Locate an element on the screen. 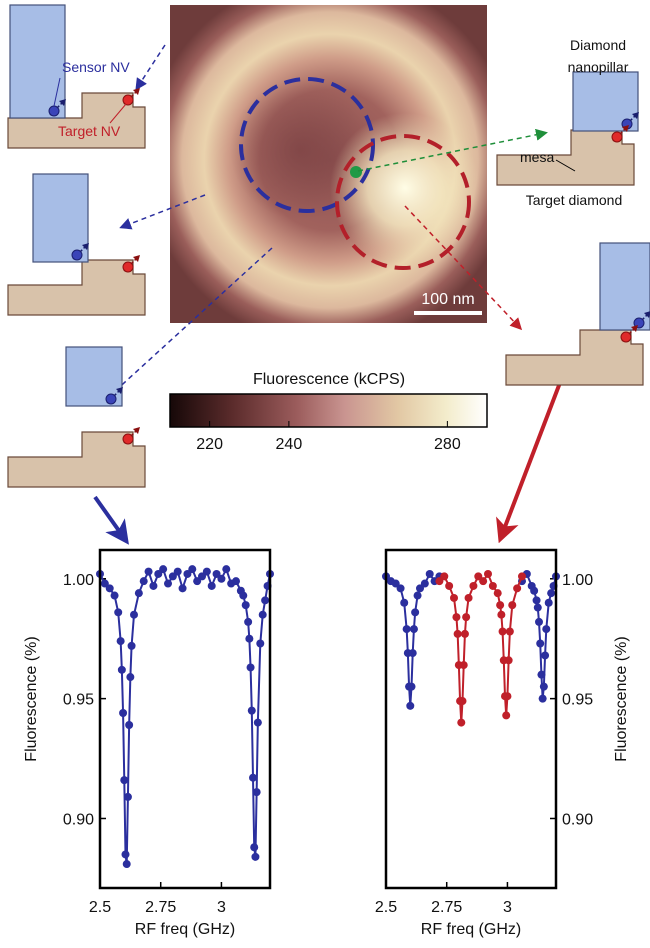 This screenshot has width=650, height=948. x-tick-label: 2.5 is located at coordinates (100, 907).